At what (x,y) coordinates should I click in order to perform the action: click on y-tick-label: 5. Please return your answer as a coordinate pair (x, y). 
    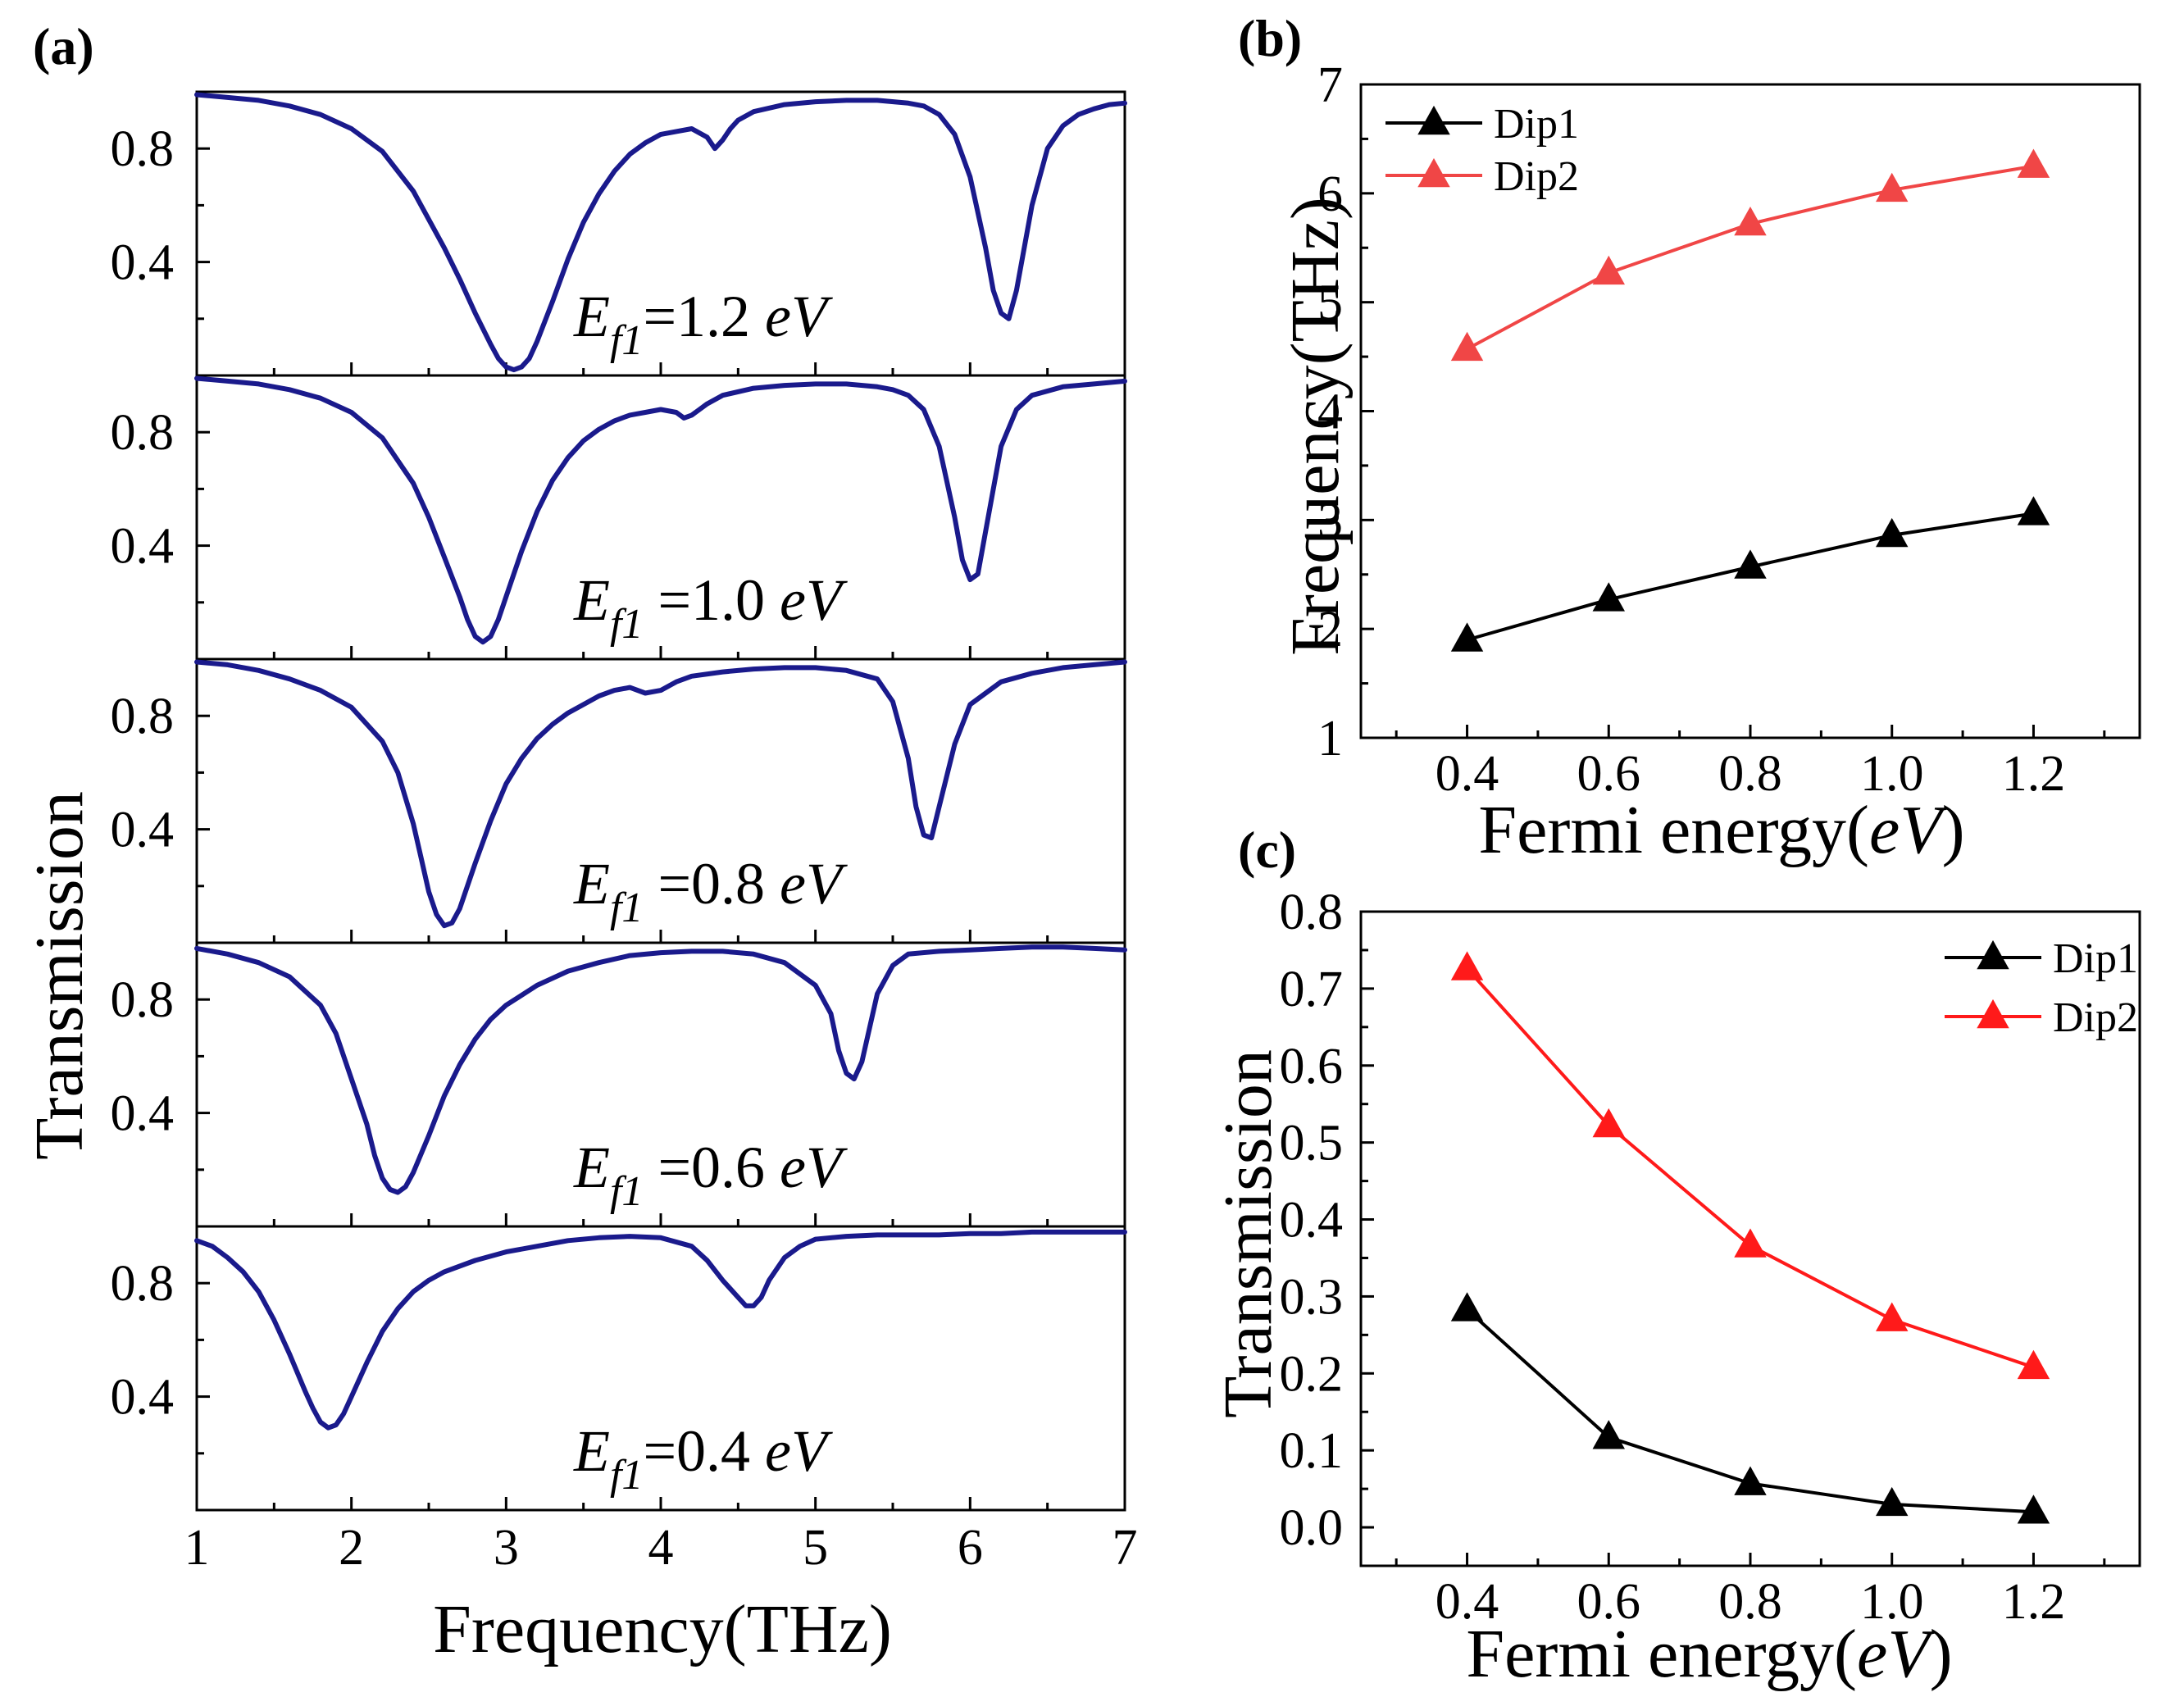
    Looking at the image, I should click on (1330, 303).